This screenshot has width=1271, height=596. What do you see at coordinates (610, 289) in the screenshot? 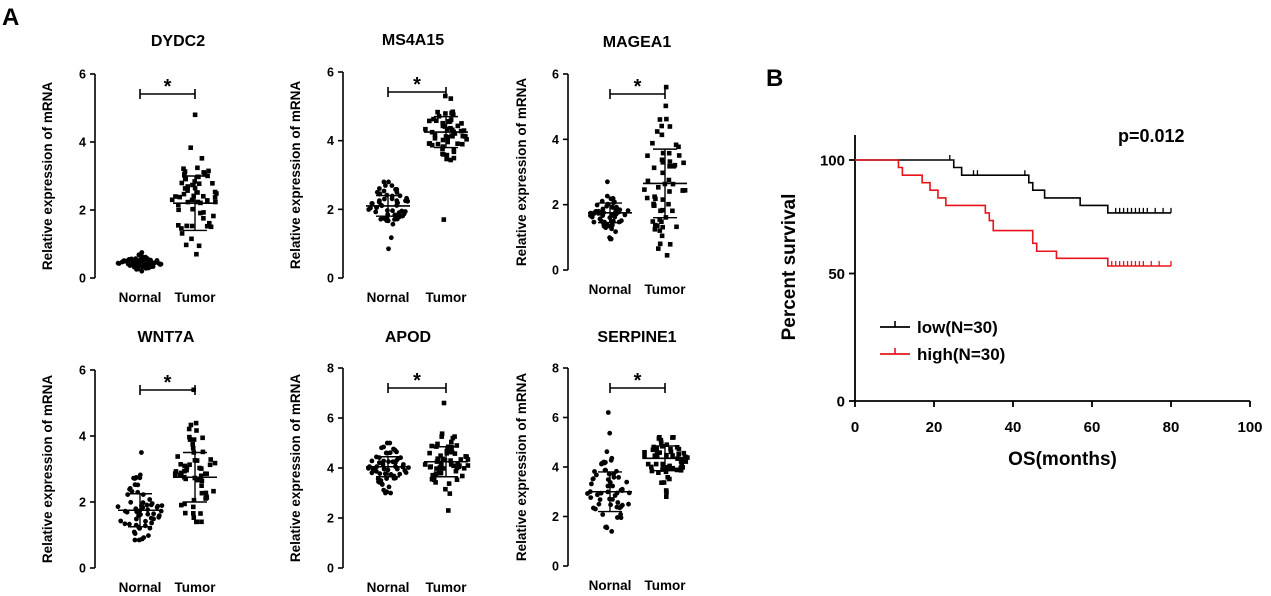
I see `x-category-label-0: Nornal` at bounding box center [610, 289].